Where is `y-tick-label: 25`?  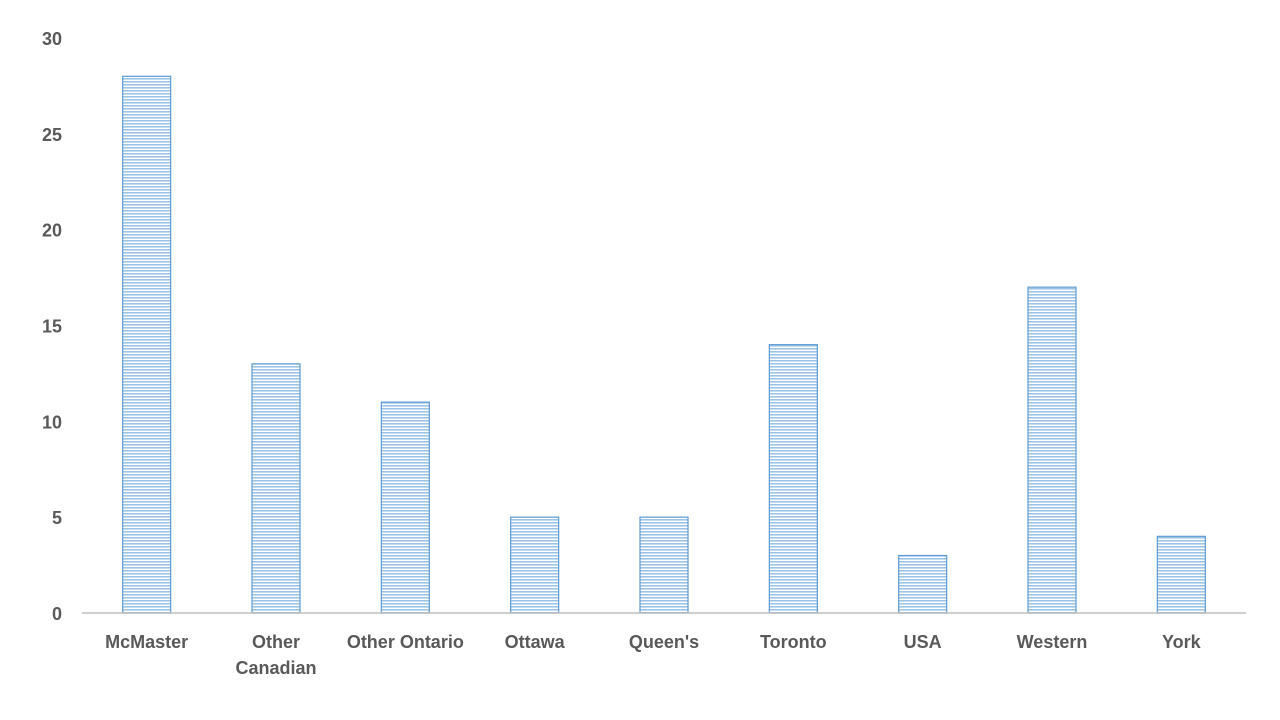
y-tick-label: 25 is located at coordinates (52, 135).